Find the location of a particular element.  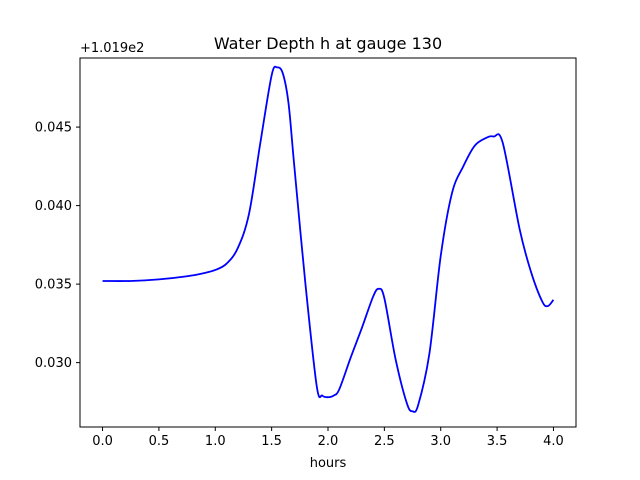

y-tick-label: 0.035 is located at coordinates (53, 285).